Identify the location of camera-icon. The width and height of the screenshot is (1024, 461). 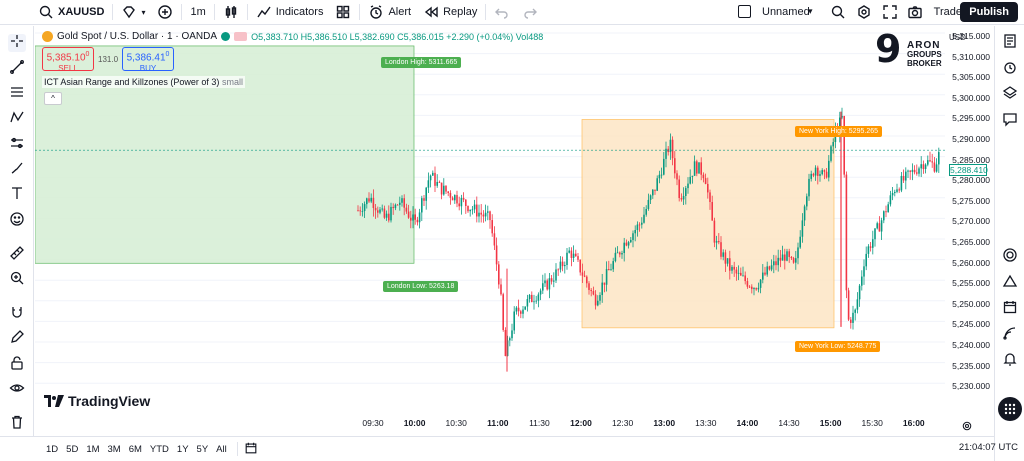
(915, 12).